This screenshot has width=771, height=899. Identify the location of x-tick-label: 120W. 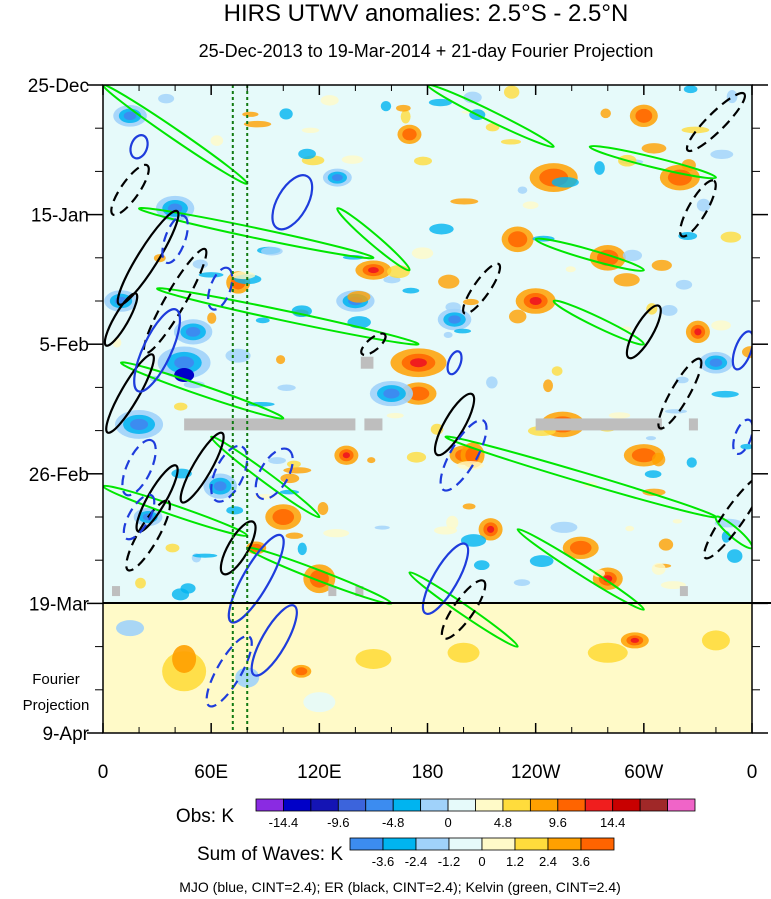
(536, 772).